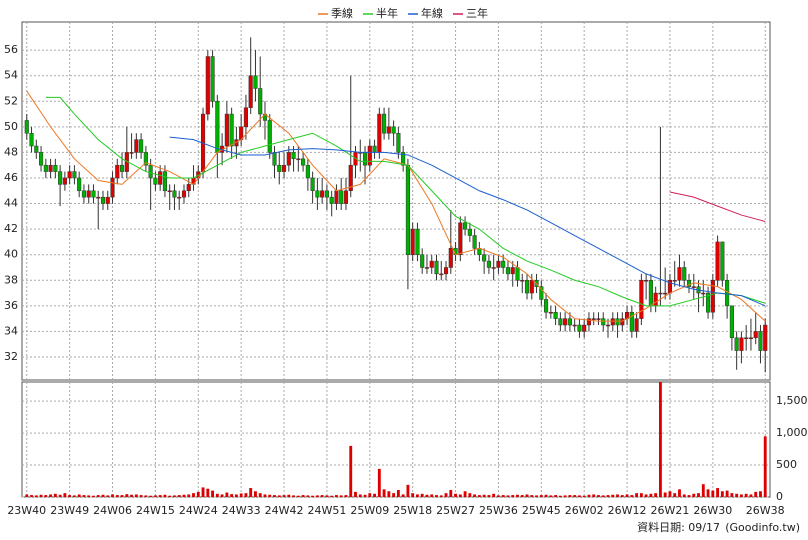  Describe the element at coordinates (387, 13) in the screenshot. I see `legend-label: 半年` at that location.